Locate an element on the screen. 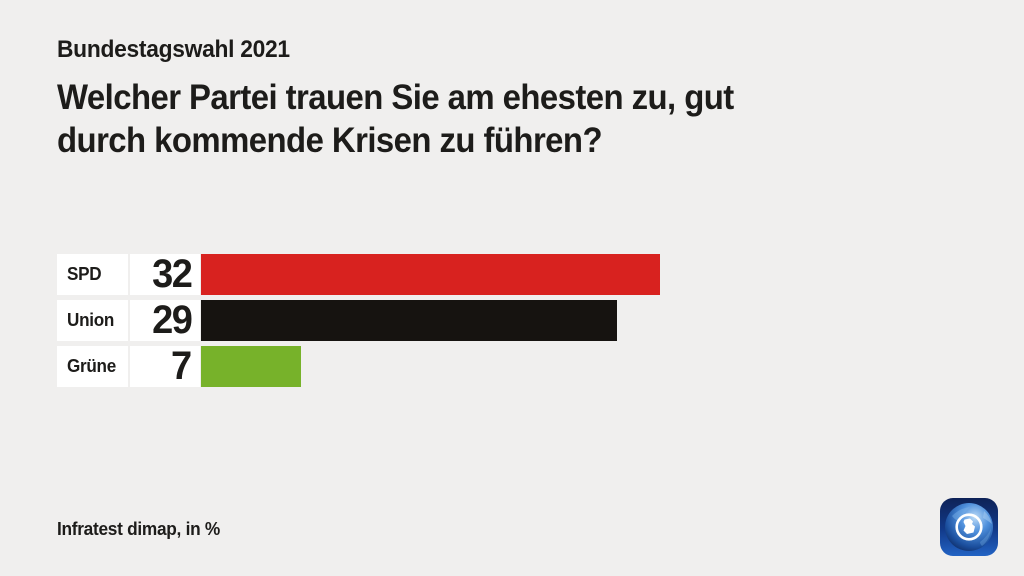 The width and height of the screenshot is (1024, 576). value-label: 32 is located at coordinates (172, 274).